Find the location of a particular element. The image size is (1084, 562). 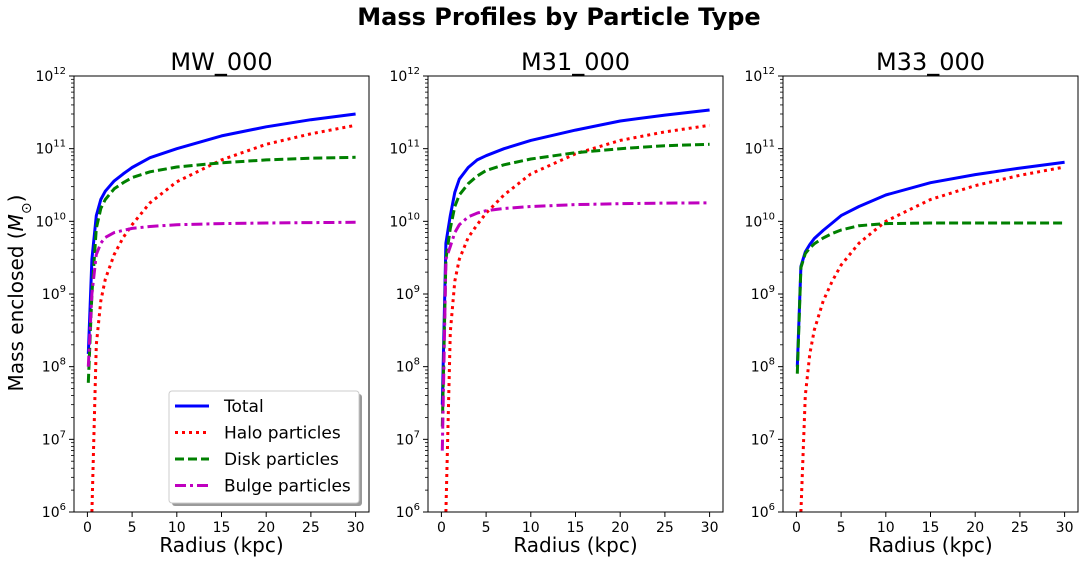

figure-title: Mass Profiles by Particle Type is located at coordinates (558, 17).